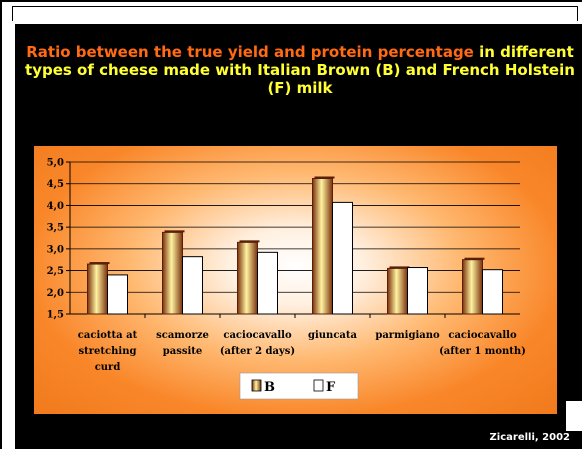  What do you see at coordinates (55, 293) in the screenshot?
I see `y-tick-label: 2,0` at bounding box center [55, 293].